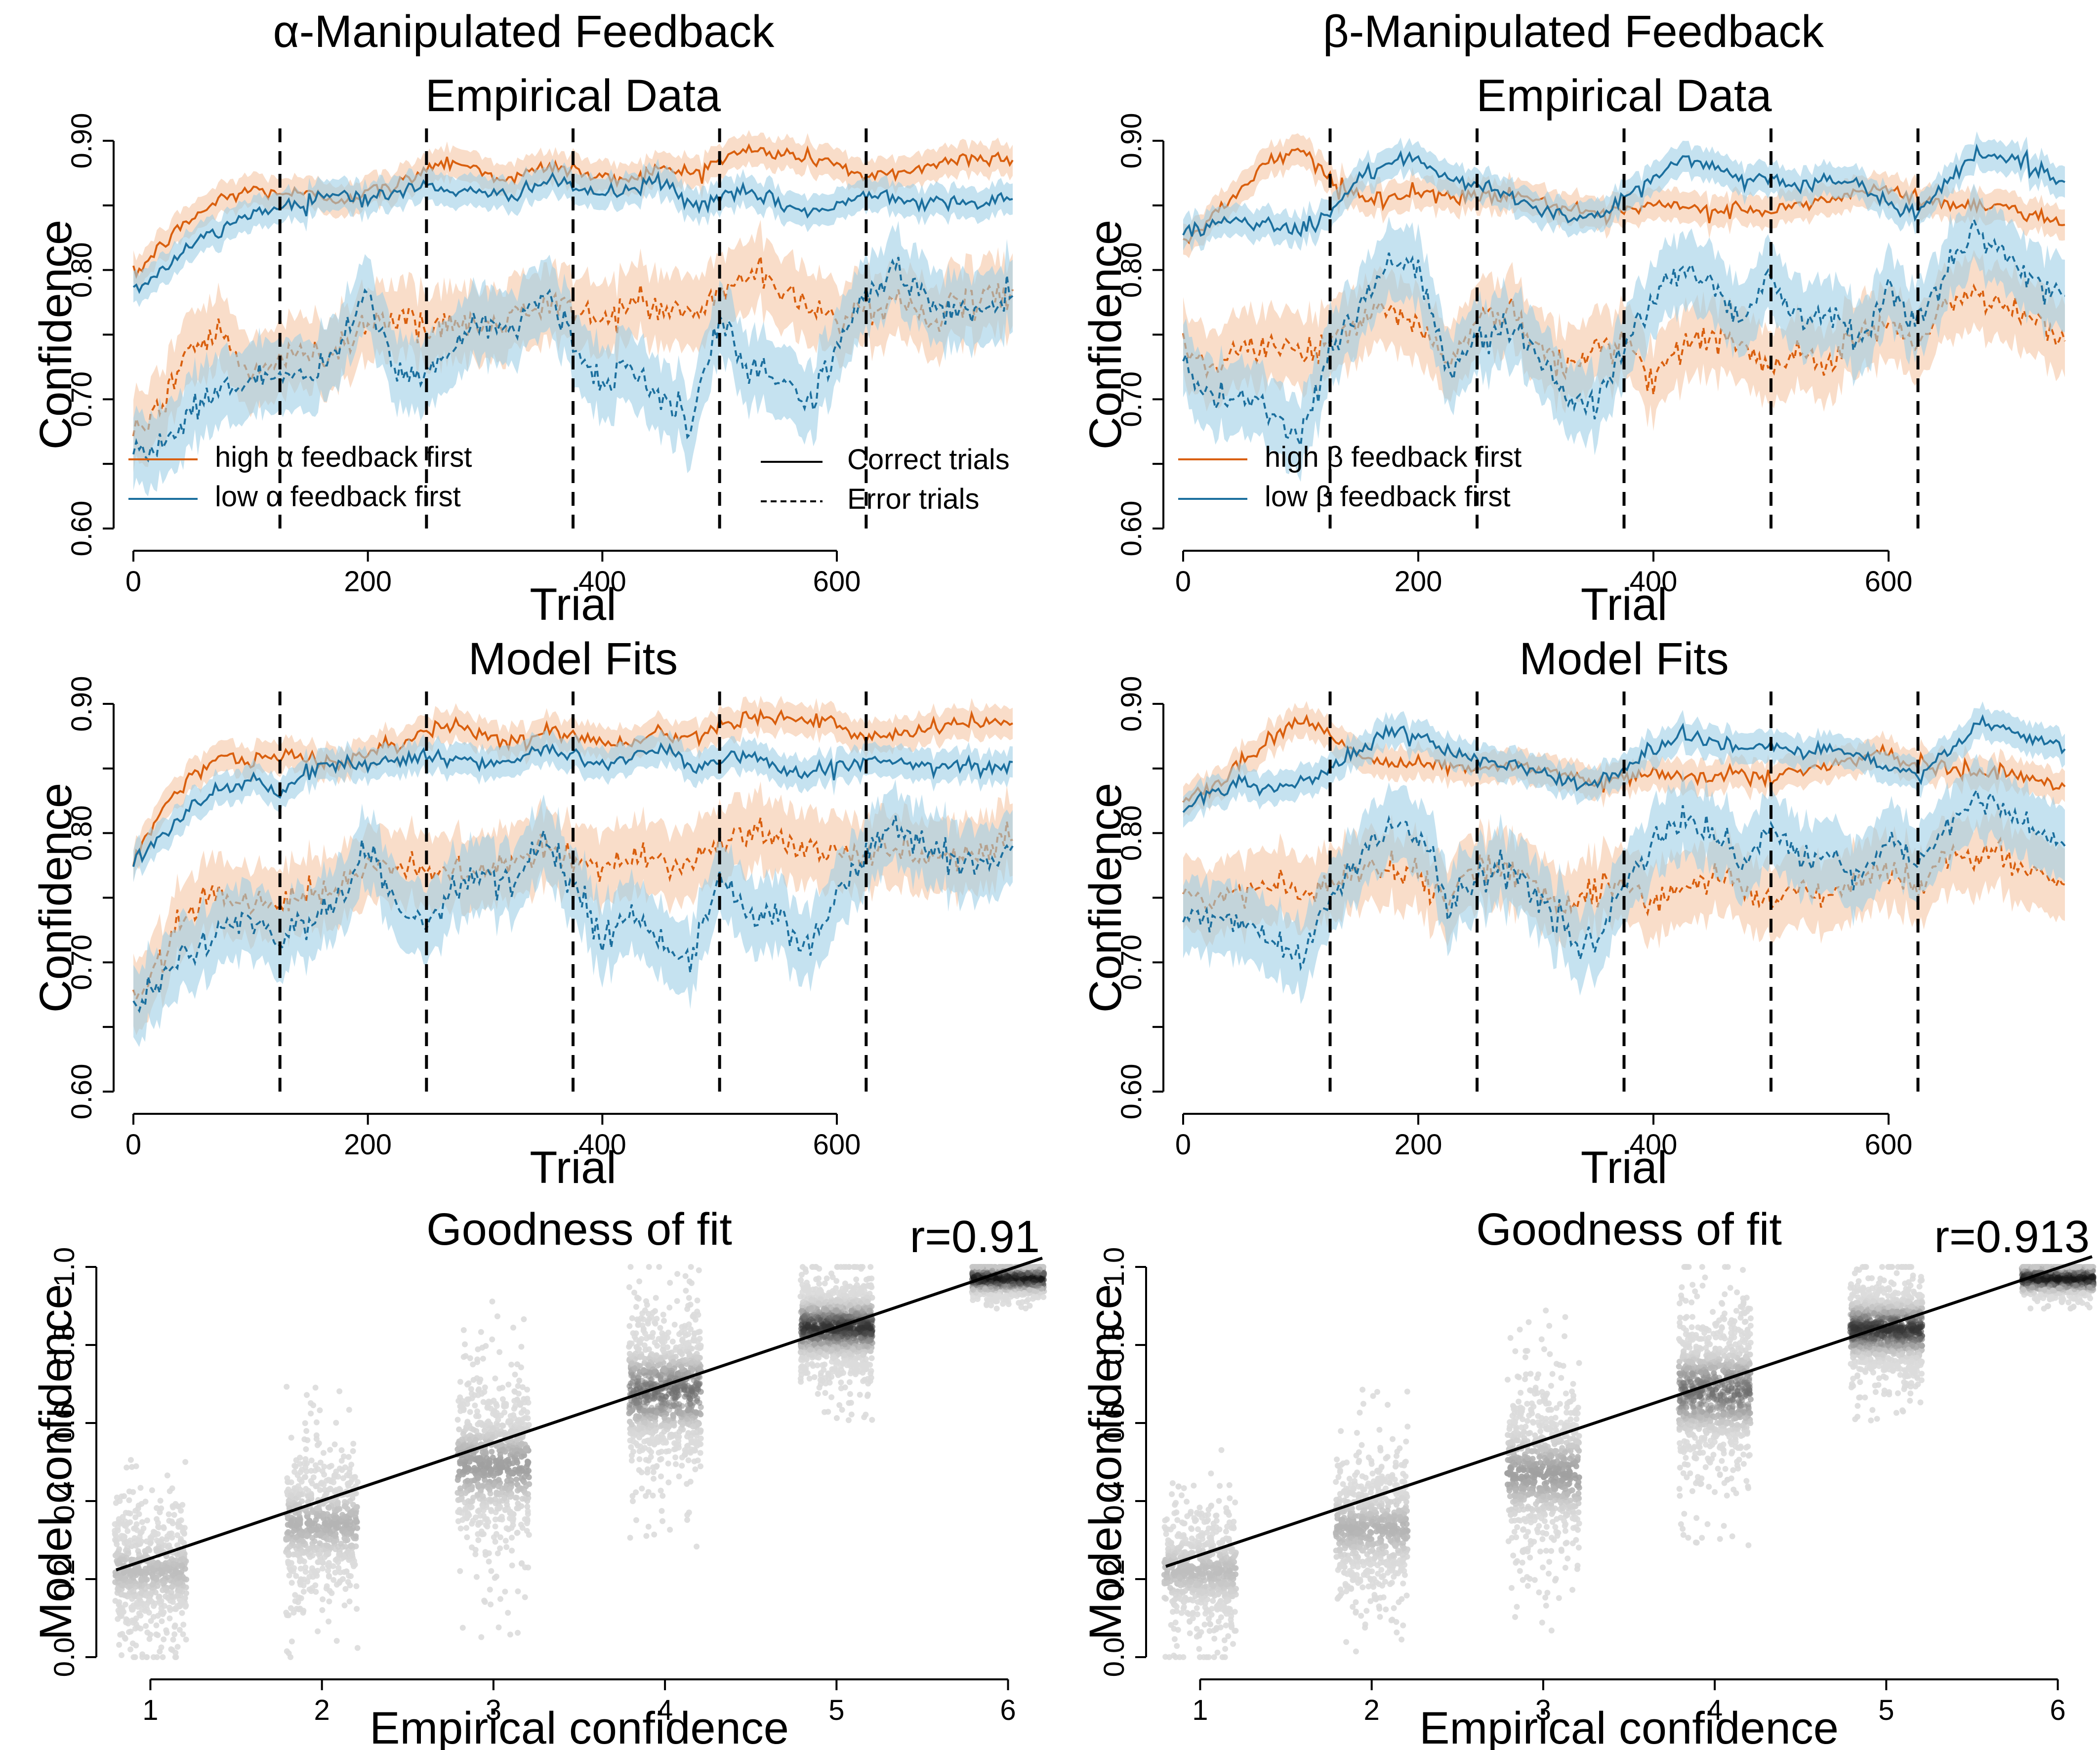 Image resolution: width=2100 pixels, height=1750 pixels. I want to click on legend-label-correct: Correct trials, so click(929, 460).